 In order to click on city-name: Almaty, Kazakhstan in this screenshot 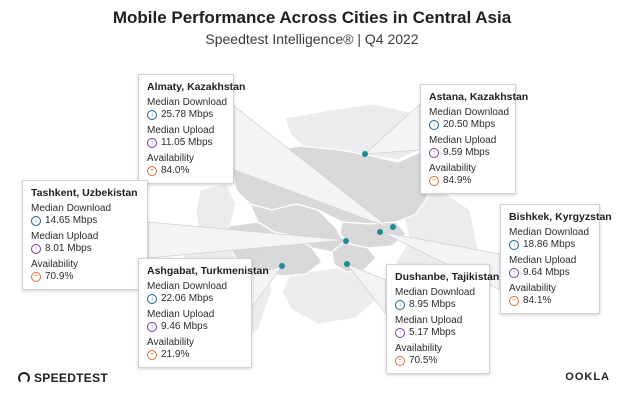, I will do `click(196, 87)`.